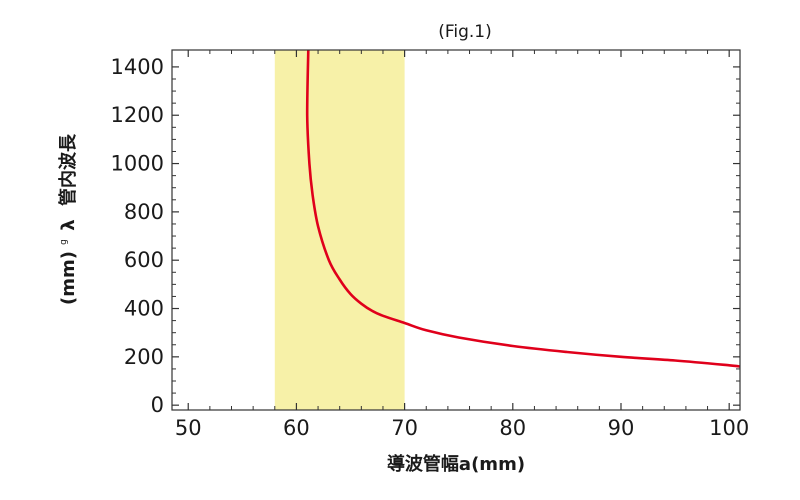  What do you see at coordinates (68, 169) in the screenshot?
I see `y-axis-label-main: 管内波長` at bounding box center [68, 169].